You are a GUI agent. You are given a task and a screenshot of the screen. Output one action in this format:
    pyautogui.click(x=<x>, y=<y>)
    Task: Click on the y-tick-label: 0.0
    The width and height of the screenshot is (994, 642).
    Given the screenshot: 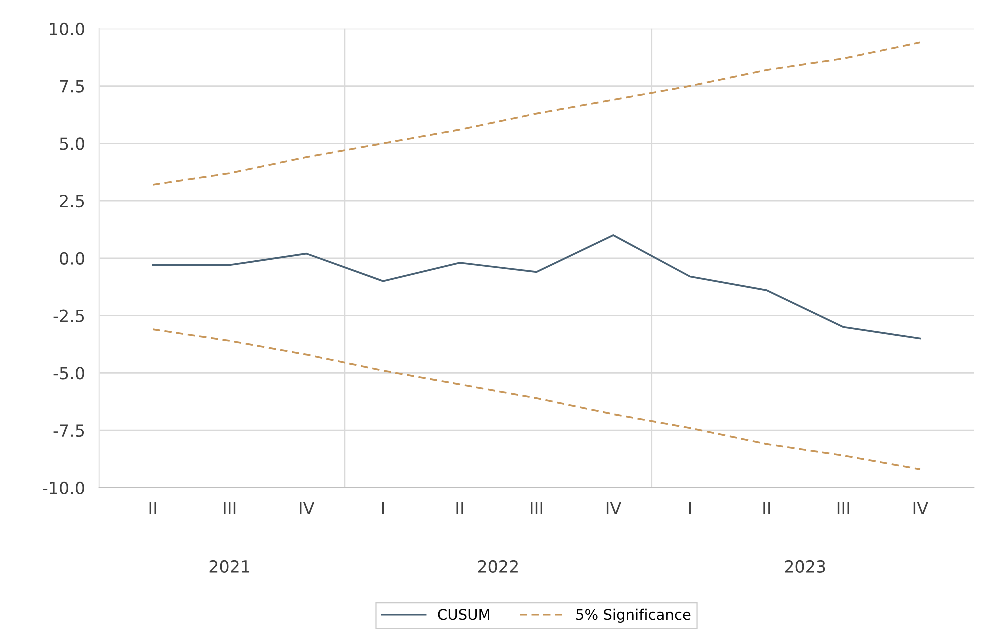 What is the action you would take?
    pyautogui.click(x=72, y=258)
    